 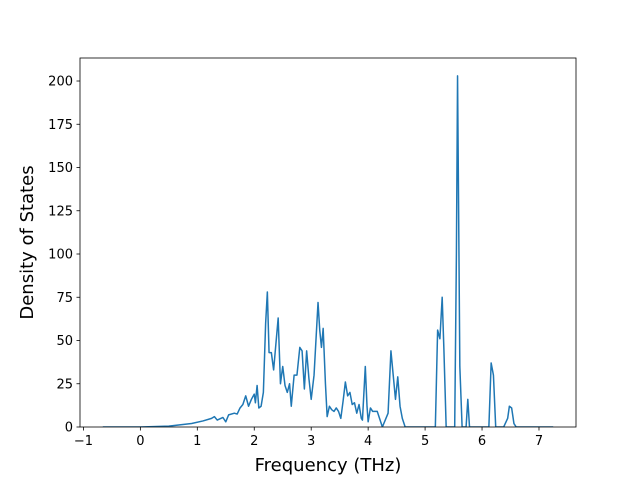 I want to click on x-tick-label: 6, so click(x=482, y=441).